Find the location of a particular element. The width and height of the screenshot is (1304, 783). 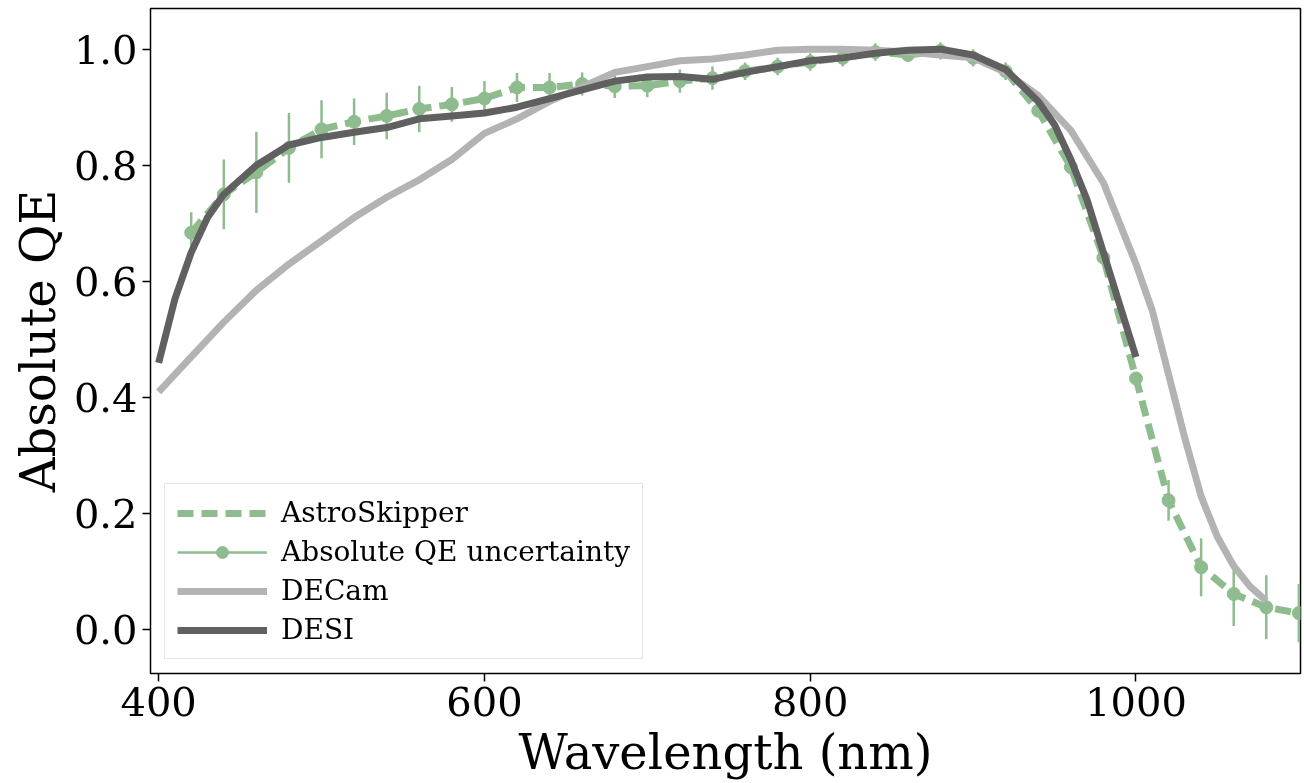

x-tick-label: 1000 is located at coordinates (1136, 701).